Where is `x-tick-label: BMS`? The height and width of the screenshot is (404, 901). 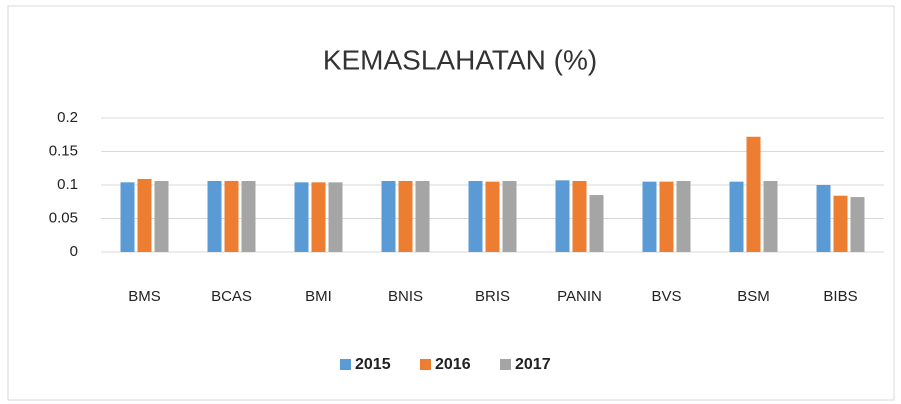
x-tick-label: BMS is located at coordinates (144, 296).